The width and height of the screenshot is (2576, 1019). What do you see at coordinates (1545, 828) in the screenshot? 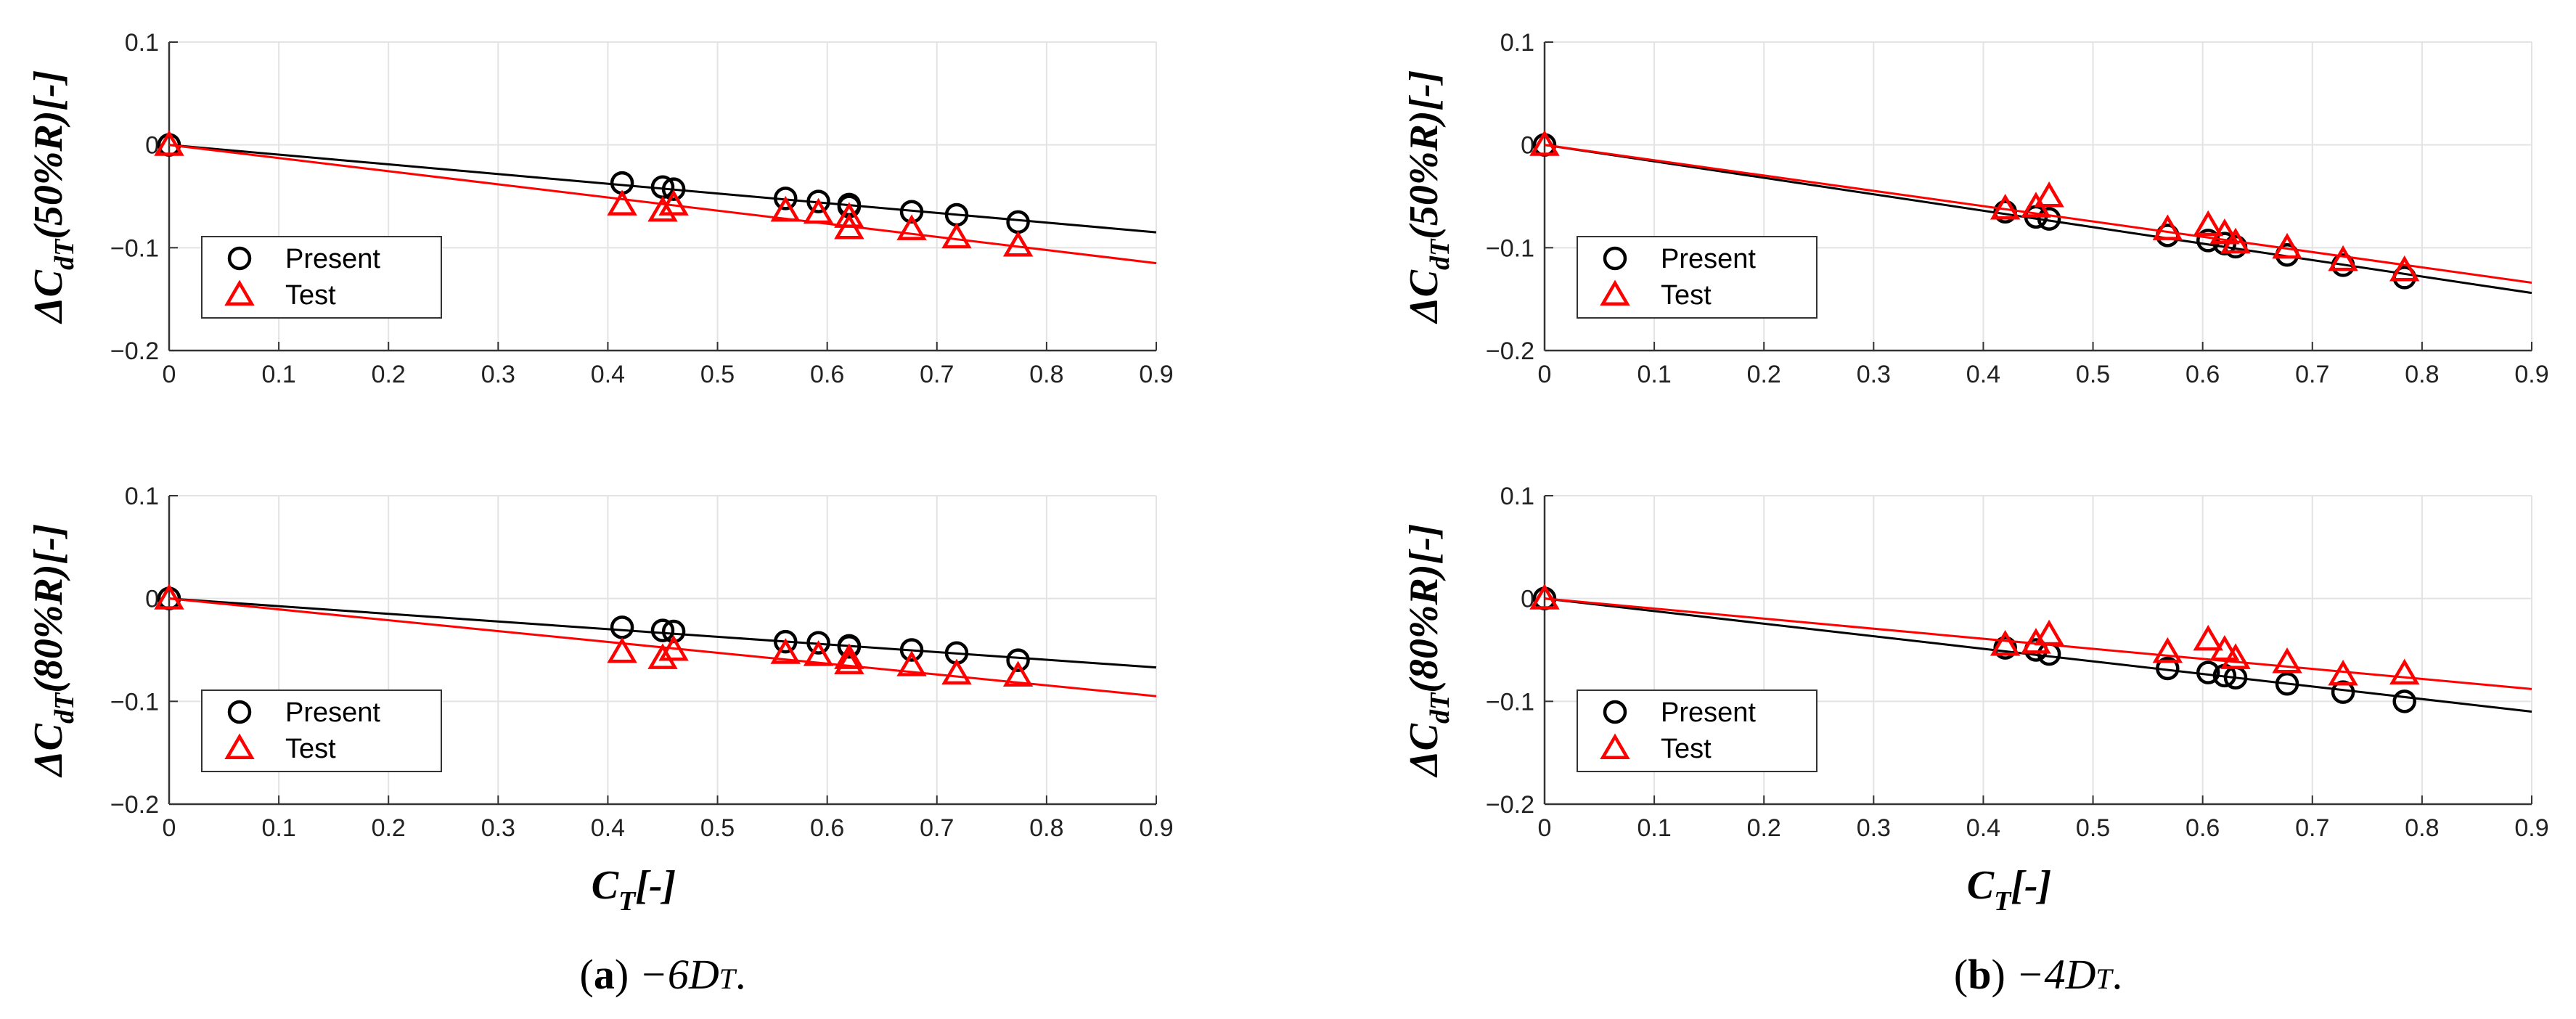
I see `x-tick-label: 0` at bounding box center [1545, 828].